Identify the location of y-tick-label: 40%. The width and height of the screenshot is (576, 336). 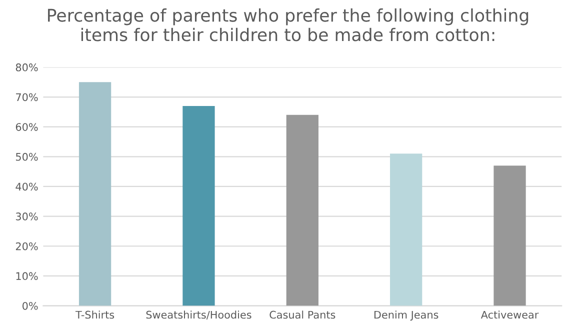
(27, 186).